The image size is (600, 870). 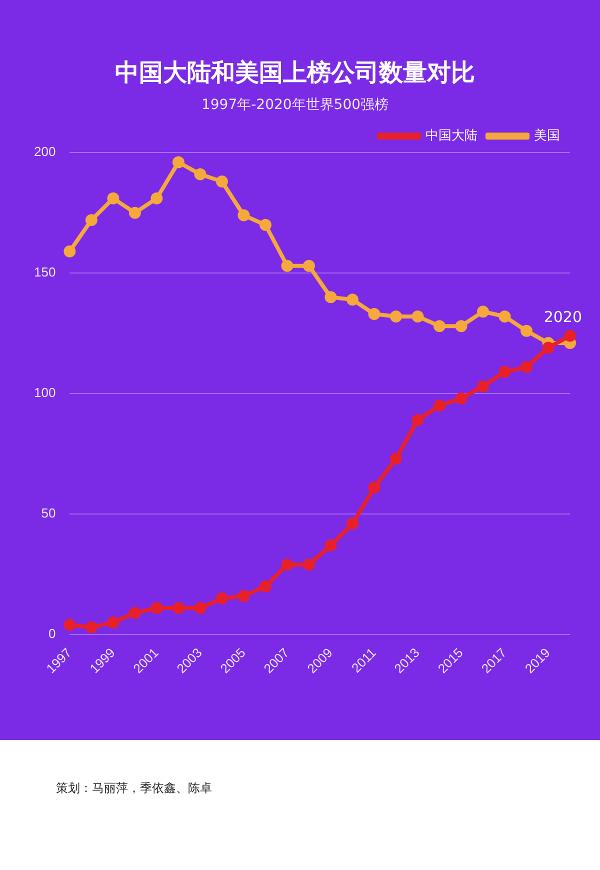 I want to click on chart-subtitle: 1997年-2020年世界500强榜, so click(x=295, y=104).